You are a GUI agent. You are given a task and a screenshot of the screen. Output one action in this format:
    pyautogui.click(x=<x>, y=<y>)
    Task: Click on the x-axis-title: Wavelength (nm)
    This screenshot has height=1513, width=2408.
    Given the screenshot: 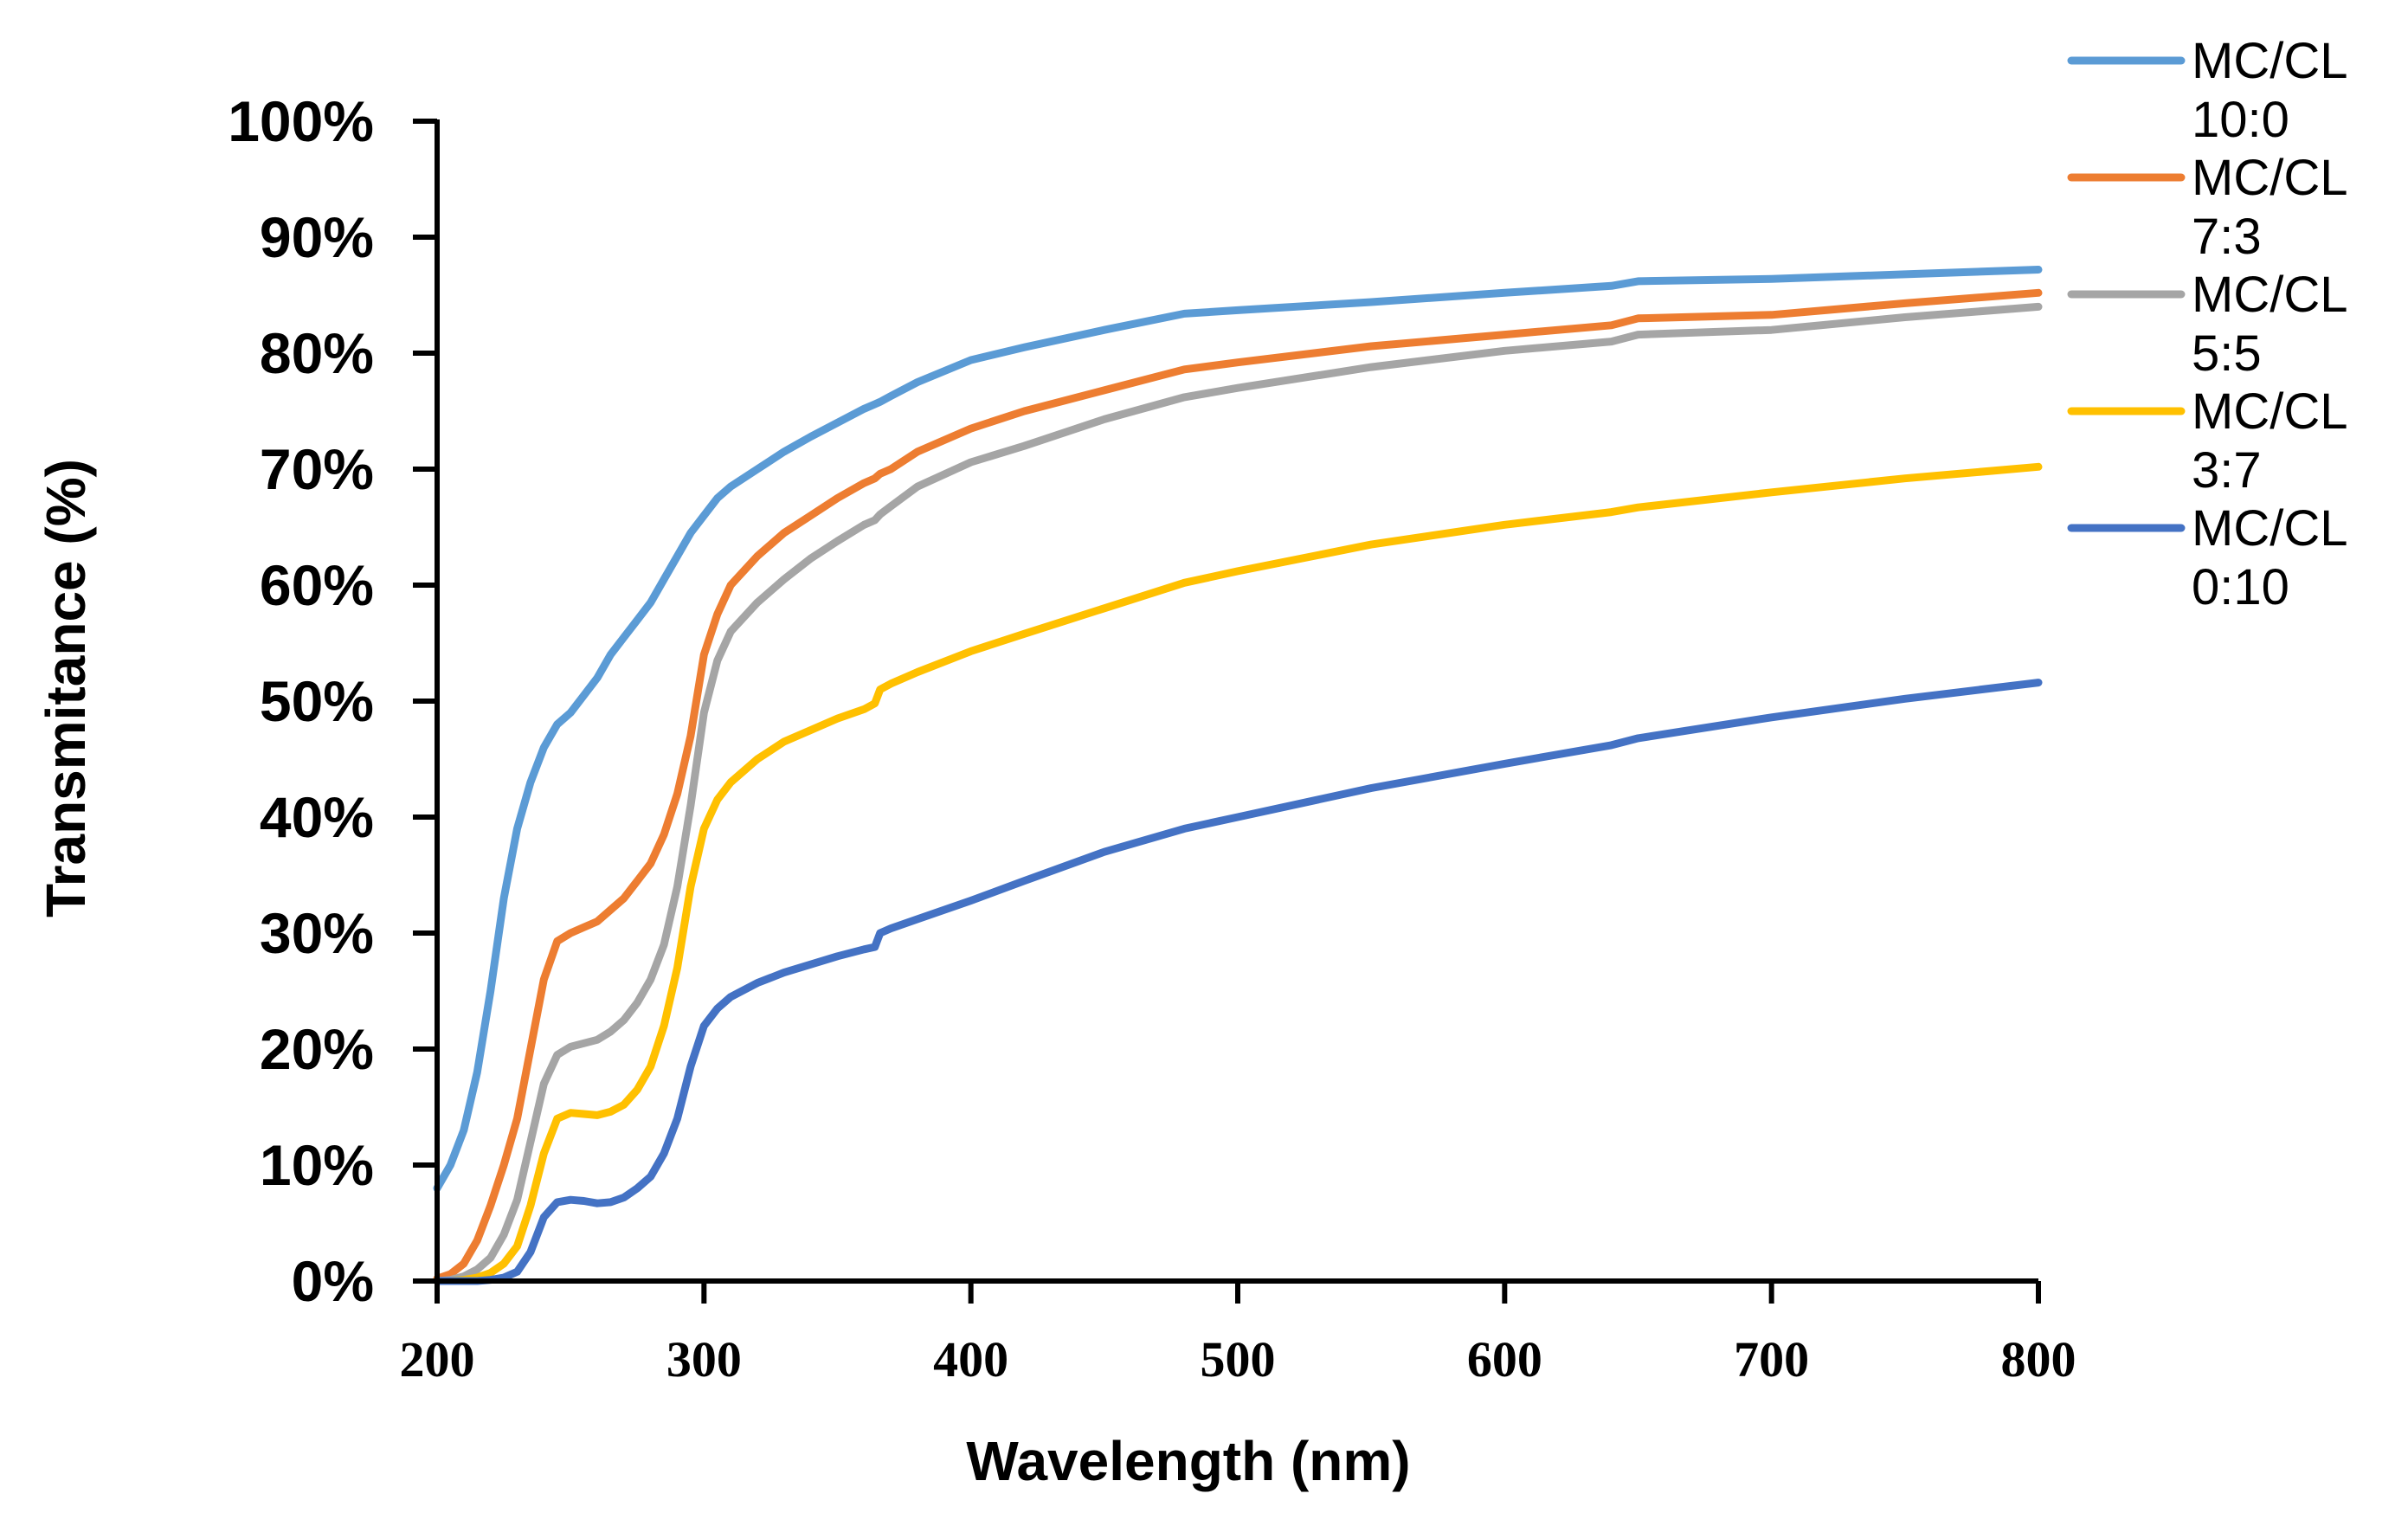 What is the action you would take?
    pyautogui.click(x=1188, y=1461)
    